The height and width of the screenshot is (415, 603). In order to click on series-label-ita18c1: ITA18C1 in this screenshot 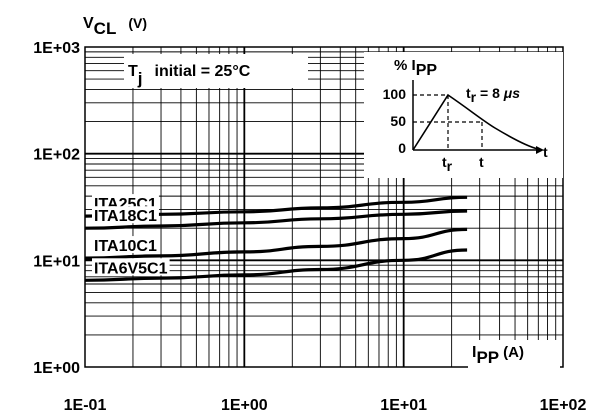, I will do `click(125, 216)`.